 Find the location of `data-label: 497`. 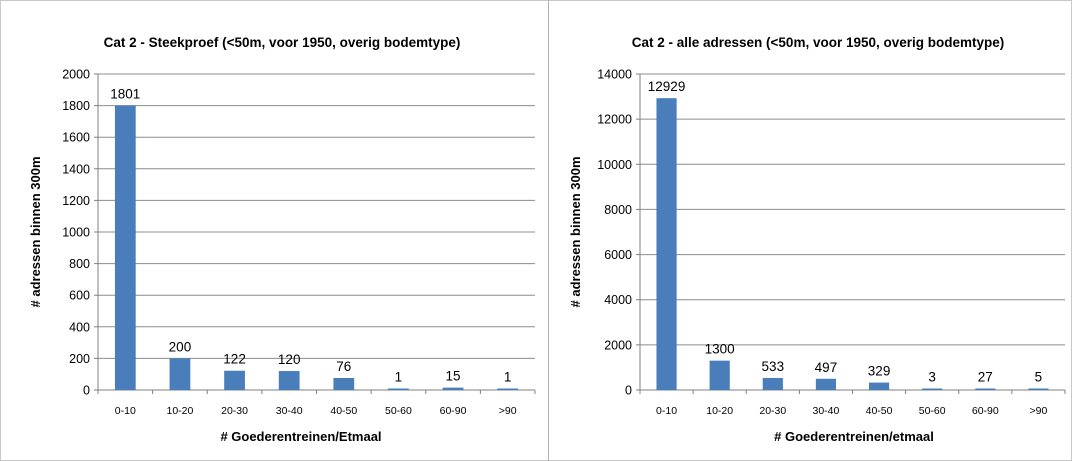

data-label: 497 is located at coordinates (826, 367).